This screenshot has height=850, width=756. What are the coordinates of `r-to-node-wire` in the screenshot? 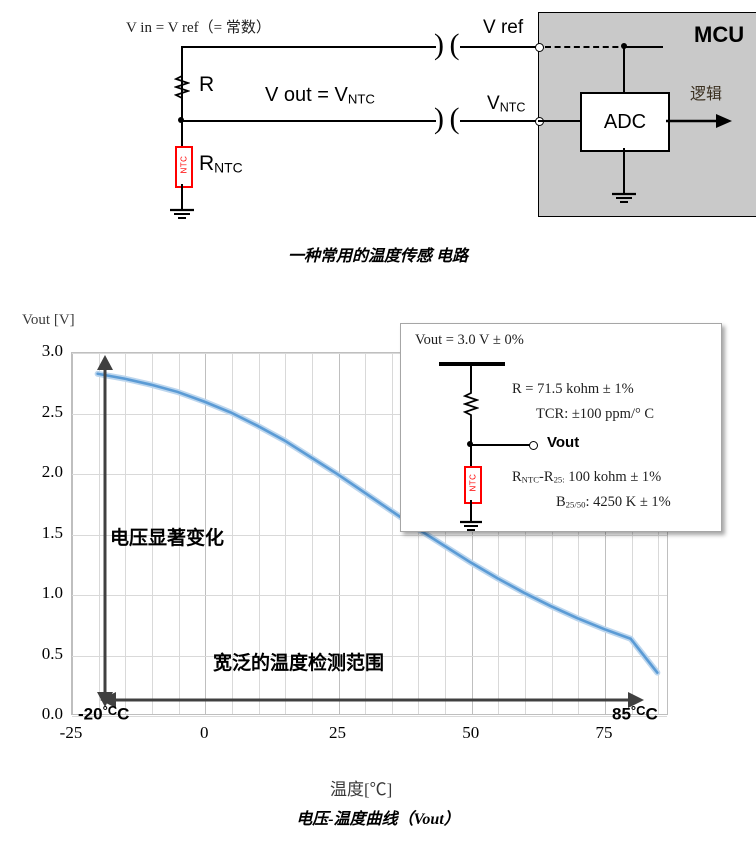 It's located at (182, 114).